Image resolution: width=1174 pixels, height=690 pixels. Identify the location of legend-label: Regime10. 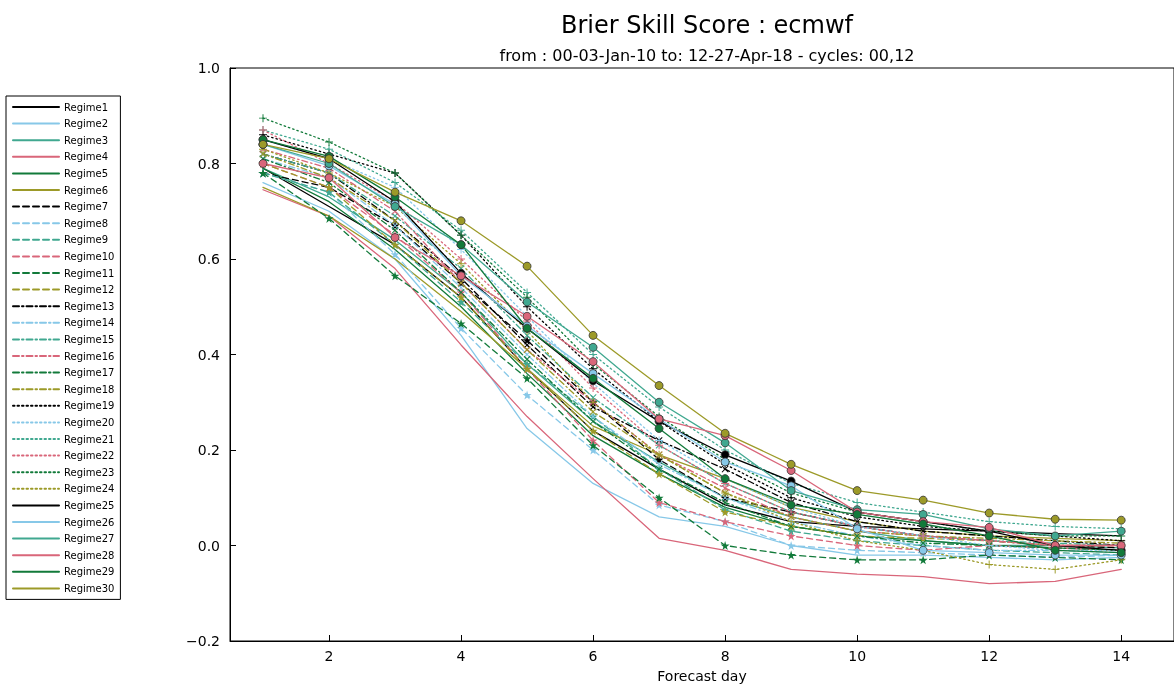
(89, 256).